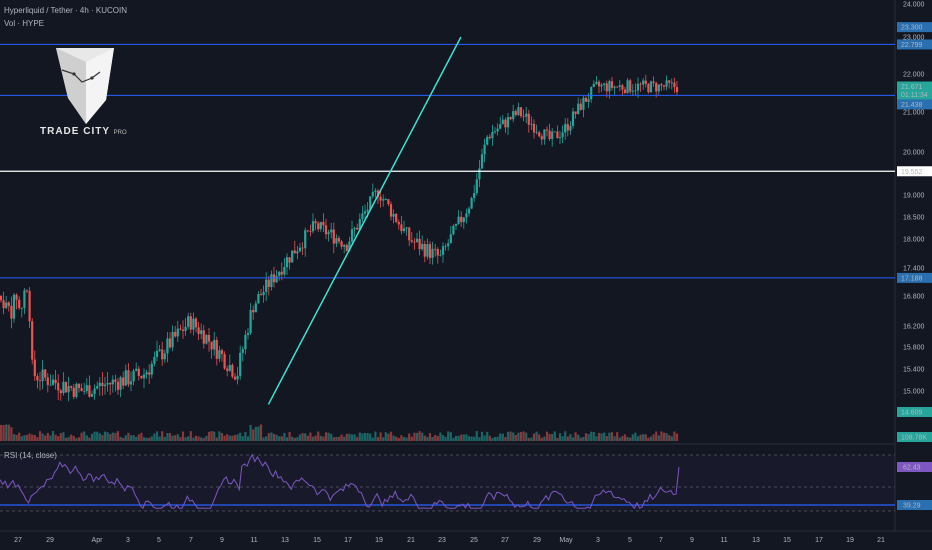 The image size is (932, 550). I want to click on time-tick-label: 3, so click(598, 540).